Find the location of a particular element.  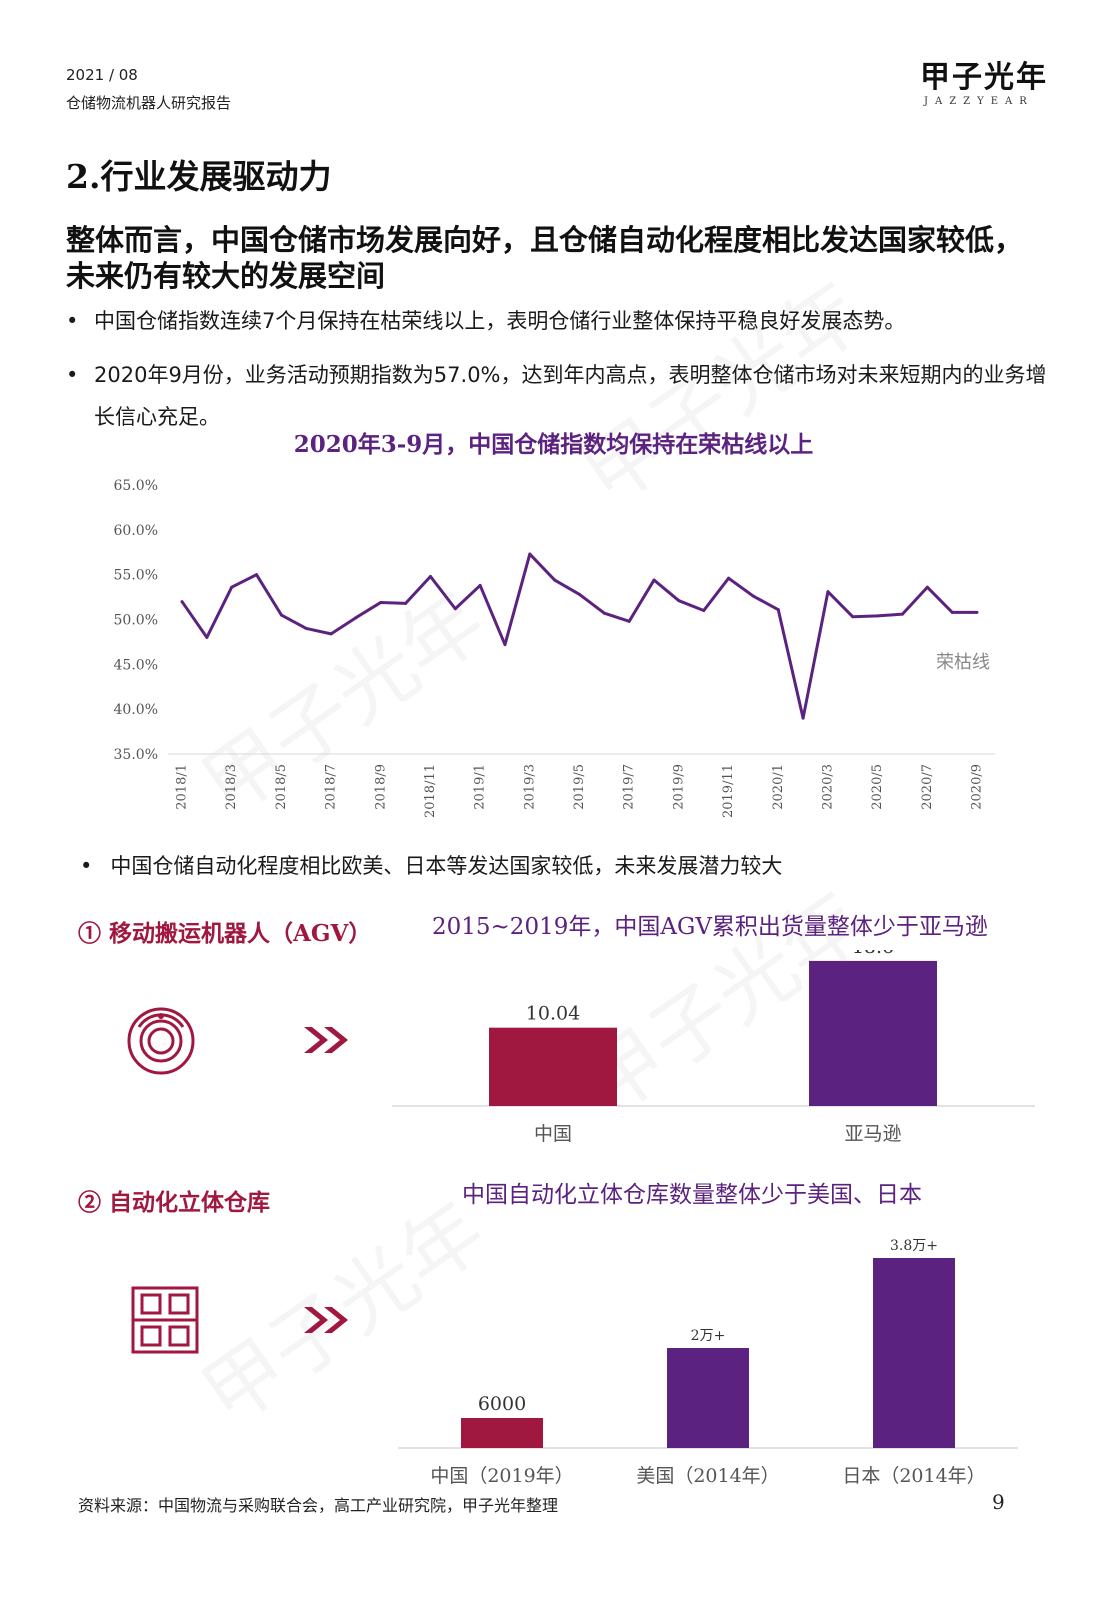

x-tick-label: 2019/9 is located at coordinates (678, 787).